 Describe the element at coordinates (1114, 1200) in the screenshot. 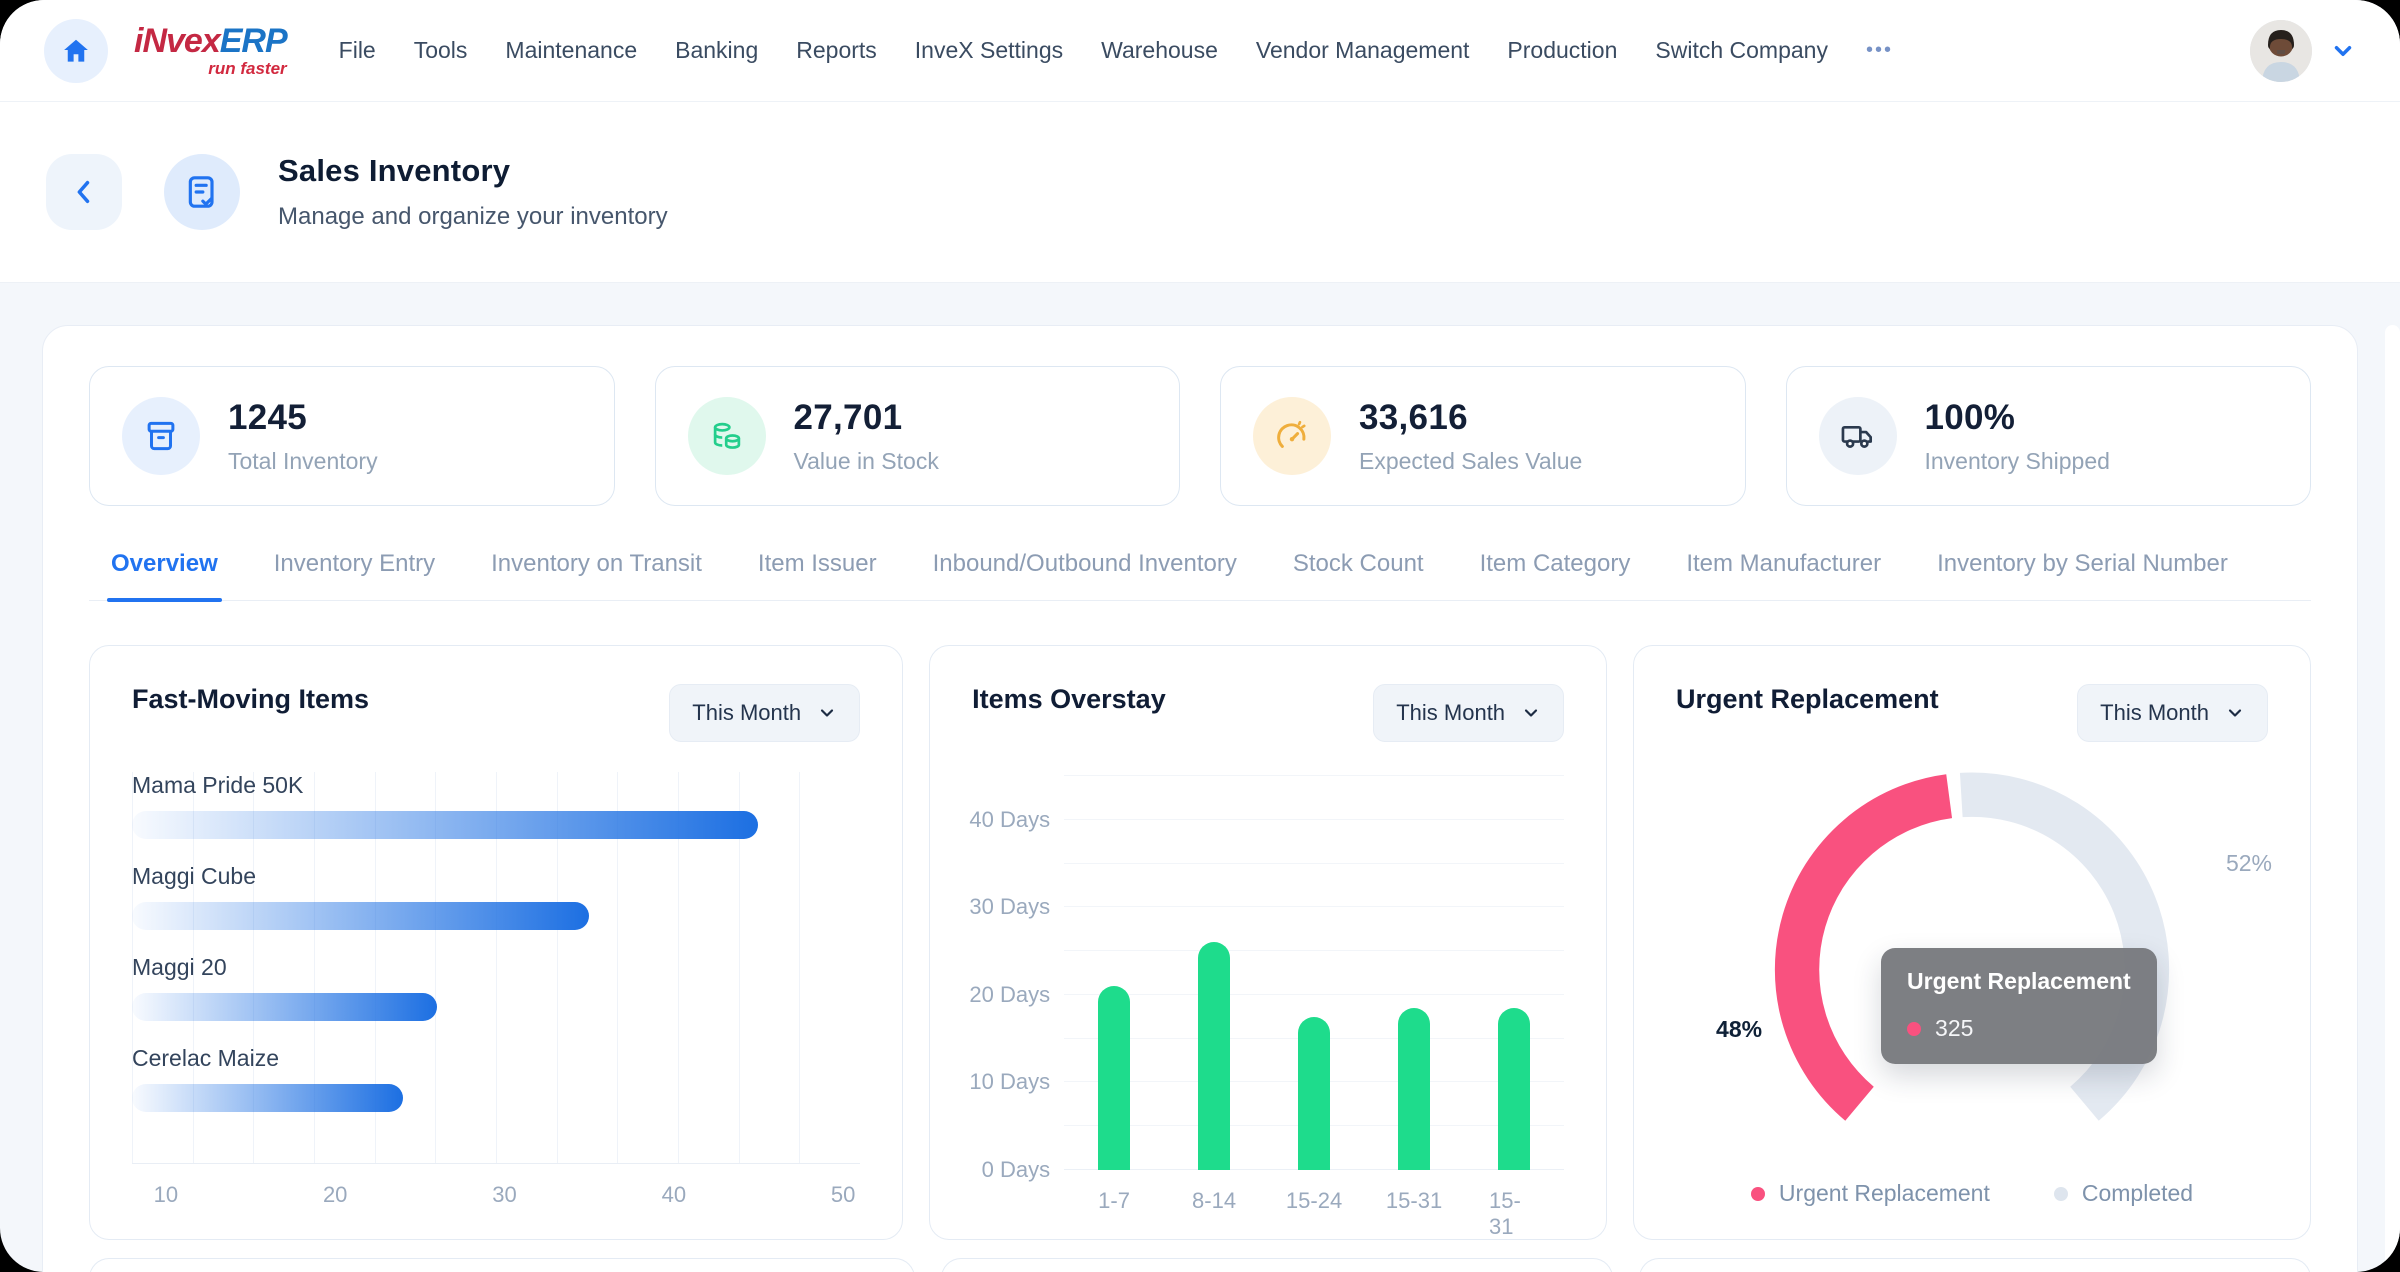

I see `x-tick: 1-7` at that location.